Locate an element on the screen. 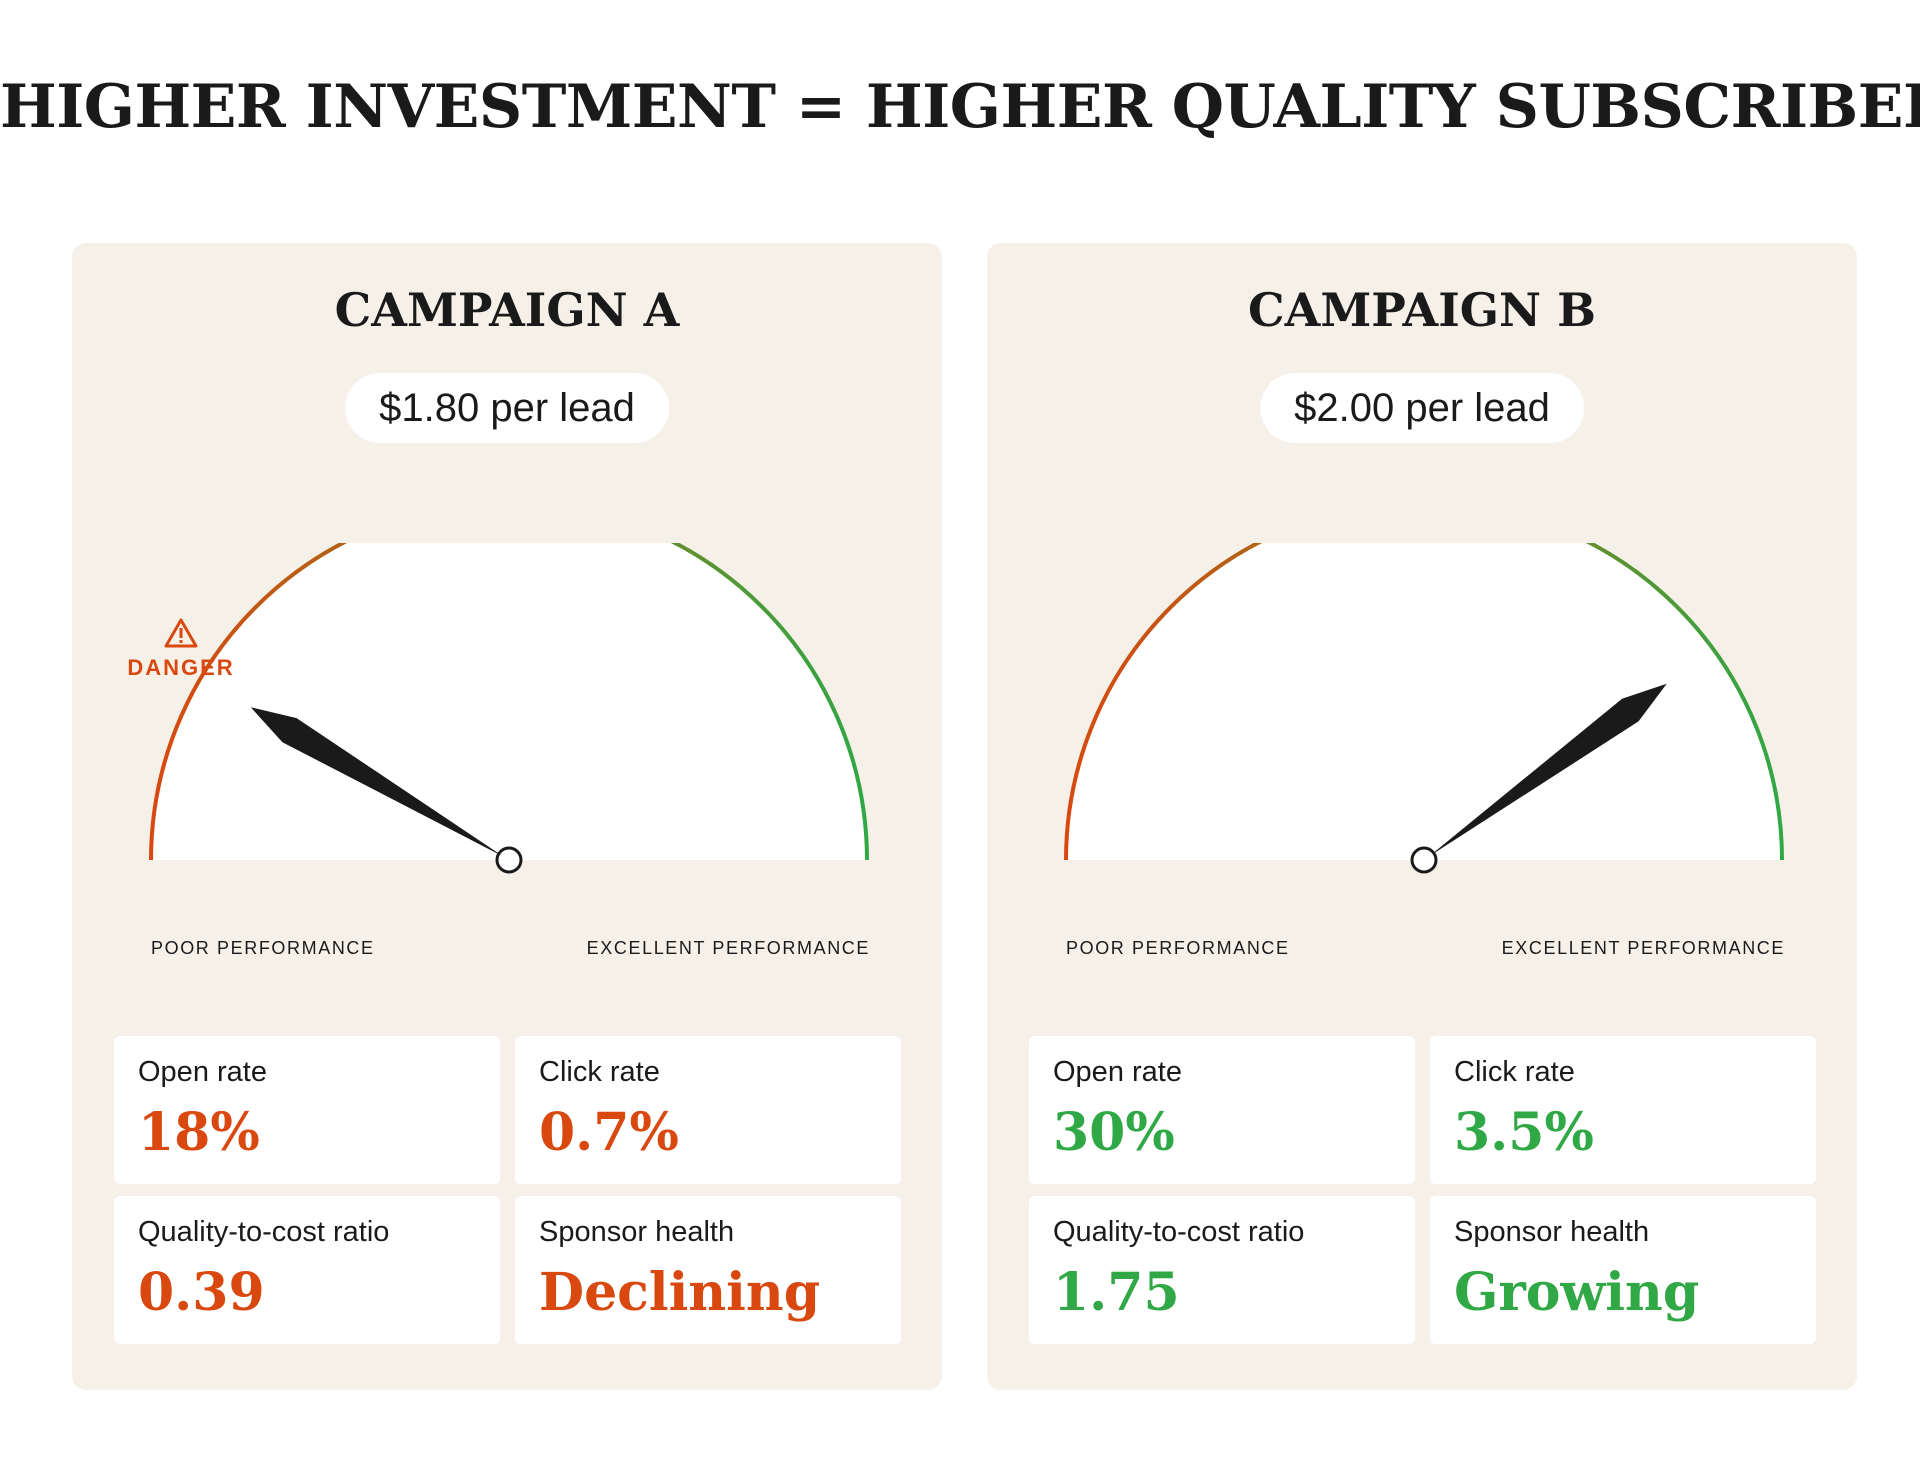 The width and height of the screenshot is (1920, 1472). campaign-title: CAMPAIGN B is located at coordinates (1422, 310).